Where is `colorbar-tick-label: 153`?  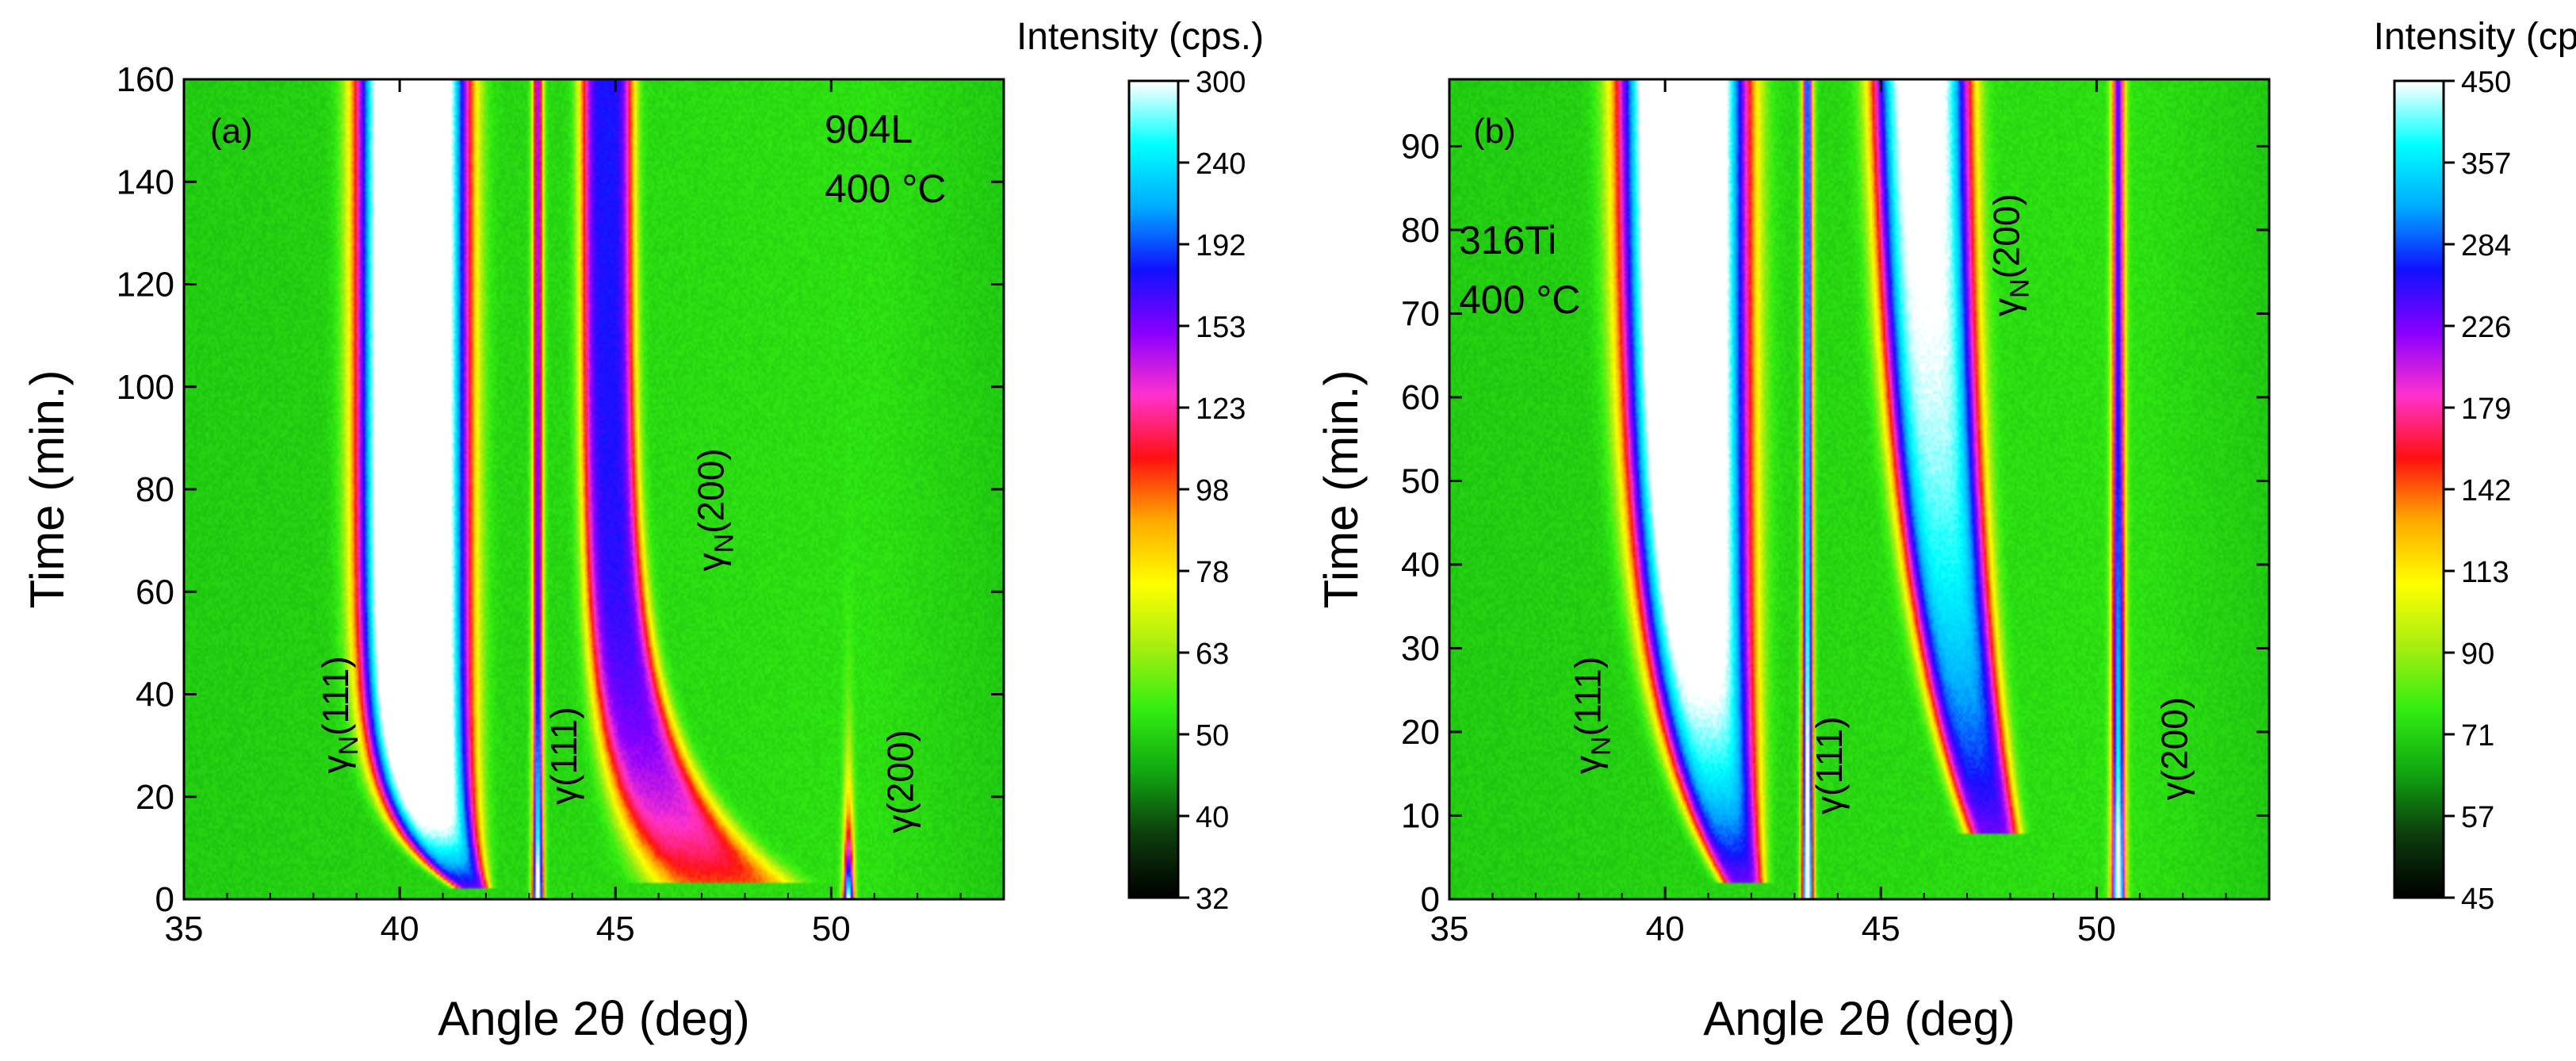
colorbar-tick-label: 153 is located at coordinates (1221, 327).